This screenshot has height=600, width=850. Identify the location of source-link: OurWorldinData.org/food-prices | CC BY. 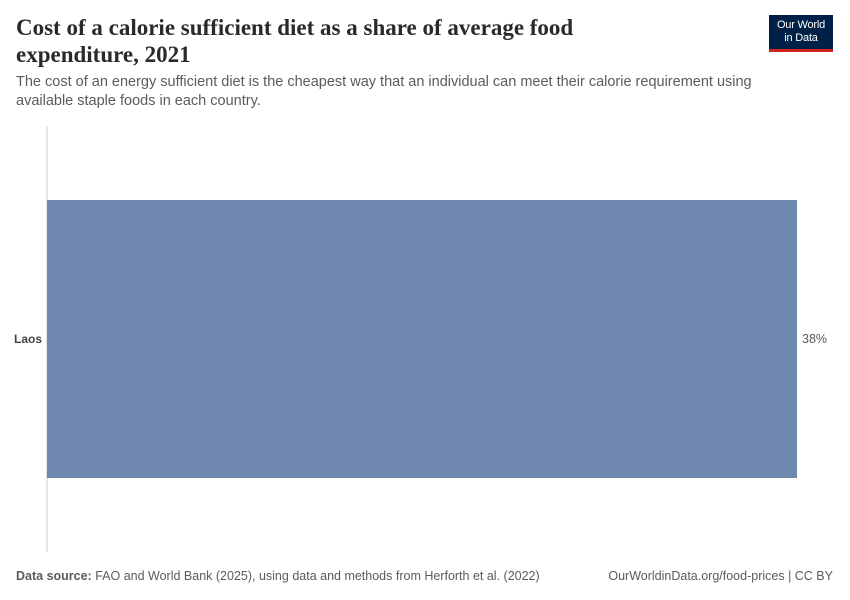
(720, 576).